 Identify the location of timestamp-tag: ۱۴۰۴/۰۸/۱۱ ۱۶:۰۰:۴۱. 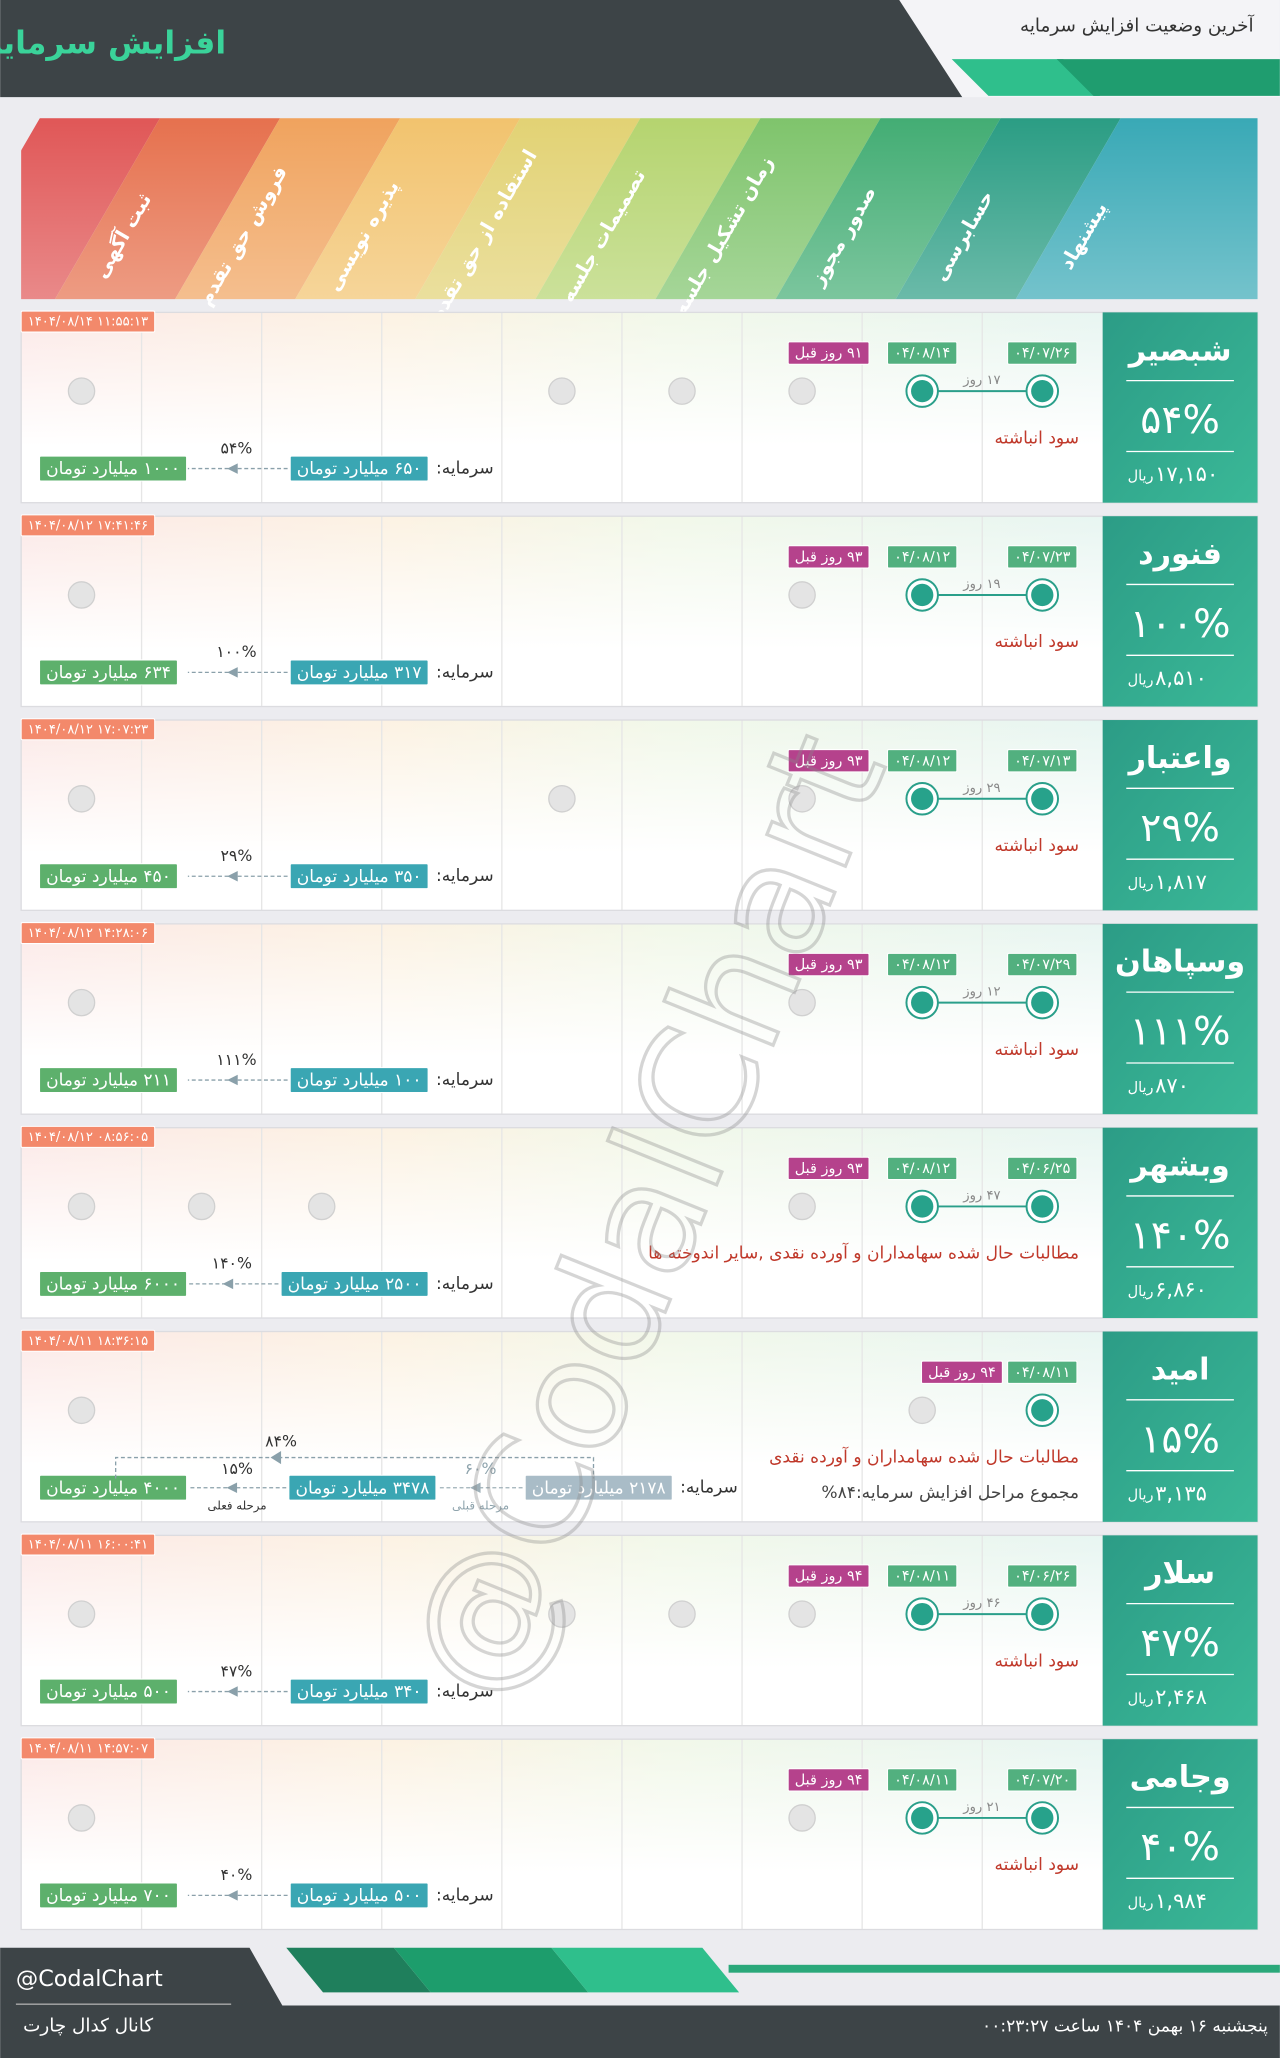
(88, 1544).